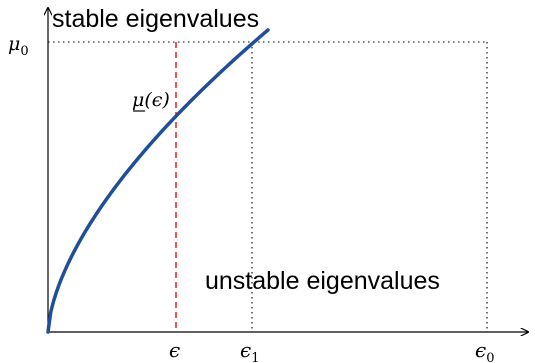  Describe the element at coordinates (151, 100) in the screenshot. I see `curve-label: μ(ϵ)` at that location.